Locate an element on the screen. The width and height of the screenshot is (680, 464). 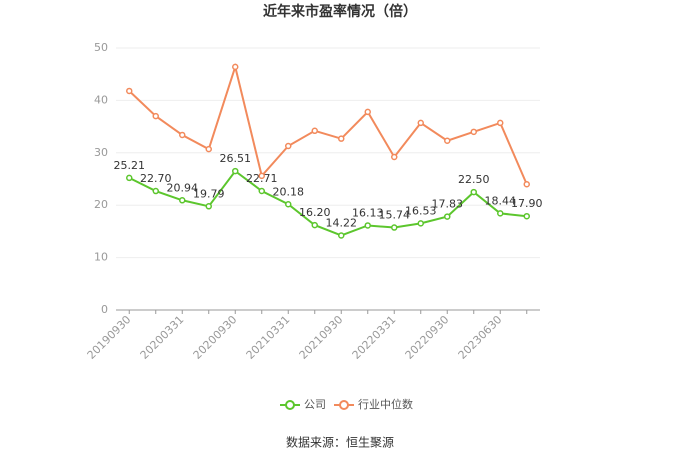
data-label: 14.22 is located at coordinates (342, 222).